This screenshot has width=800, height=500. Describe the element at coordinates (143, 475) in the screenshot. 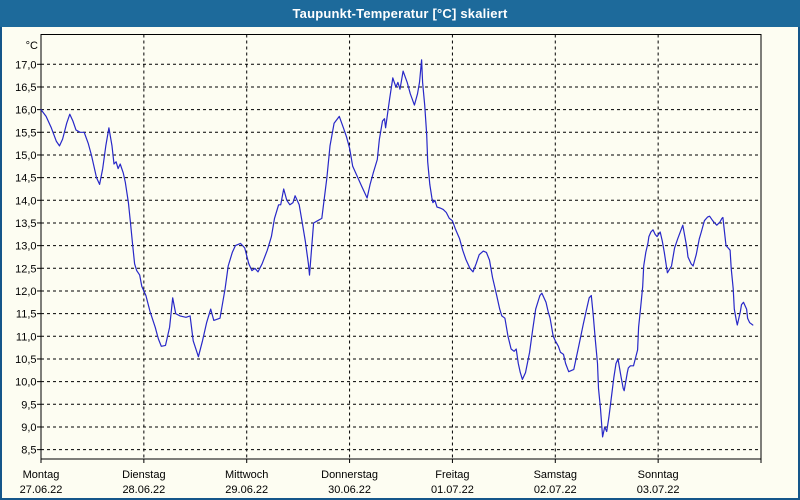

I see `x-day-label: Dienstag` at that location.